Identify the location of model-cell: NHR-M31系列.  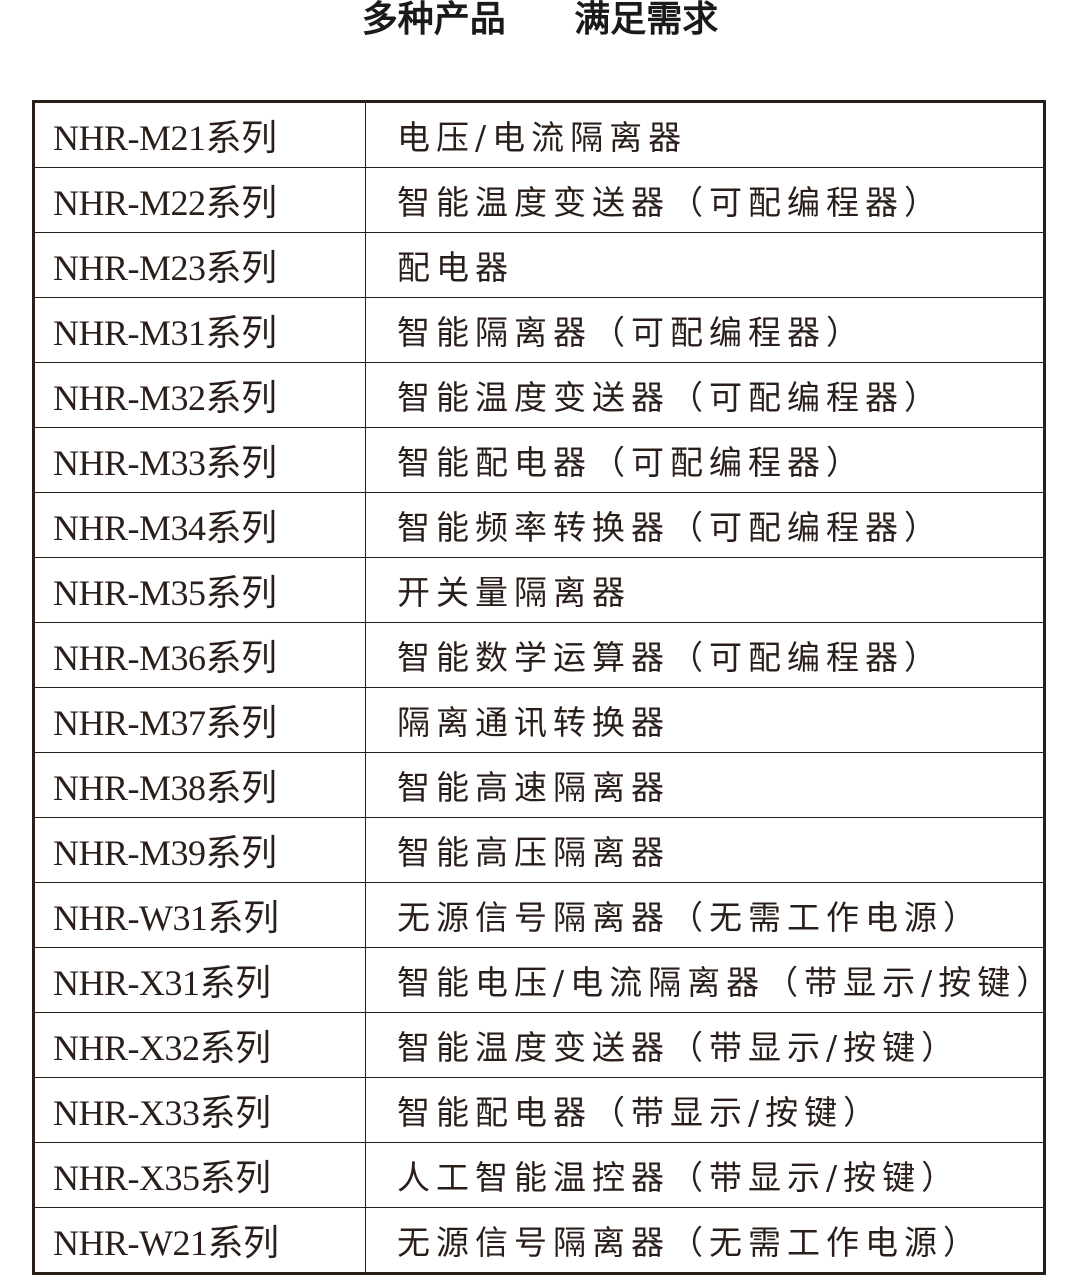
(199, 330).